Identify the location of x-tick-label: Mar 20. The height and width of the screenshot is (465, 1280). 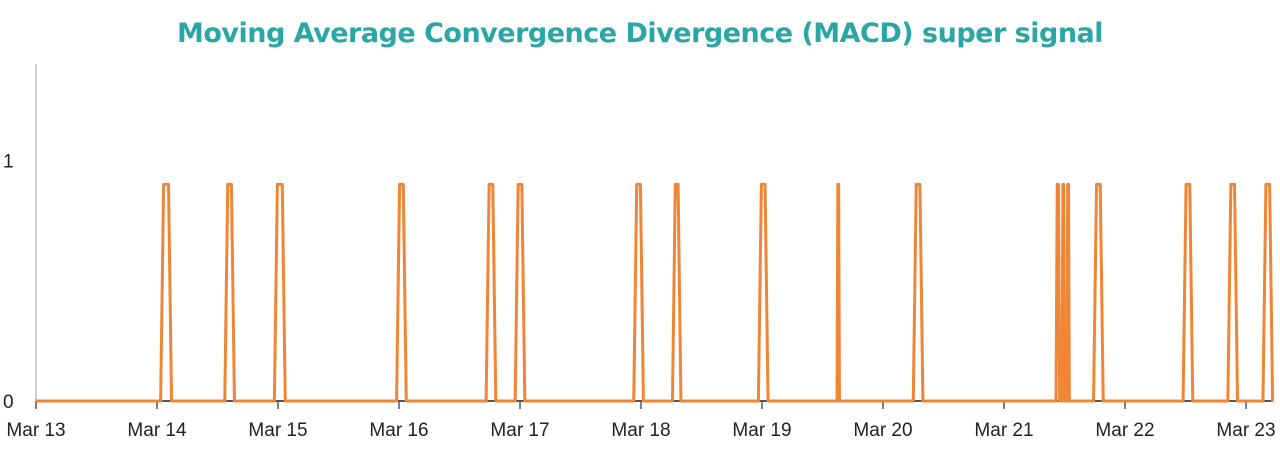
(882, 430).